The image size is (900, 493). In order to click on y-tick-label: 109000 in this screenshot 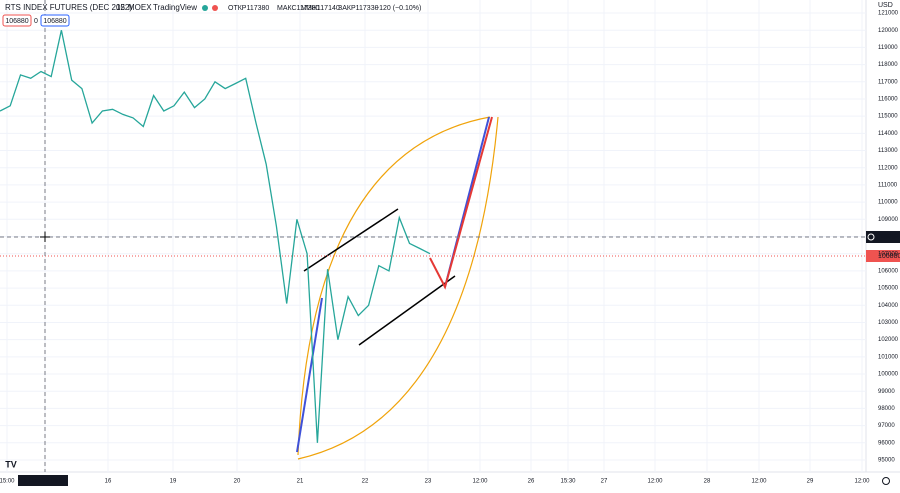, I will do `click(888, 220)`.